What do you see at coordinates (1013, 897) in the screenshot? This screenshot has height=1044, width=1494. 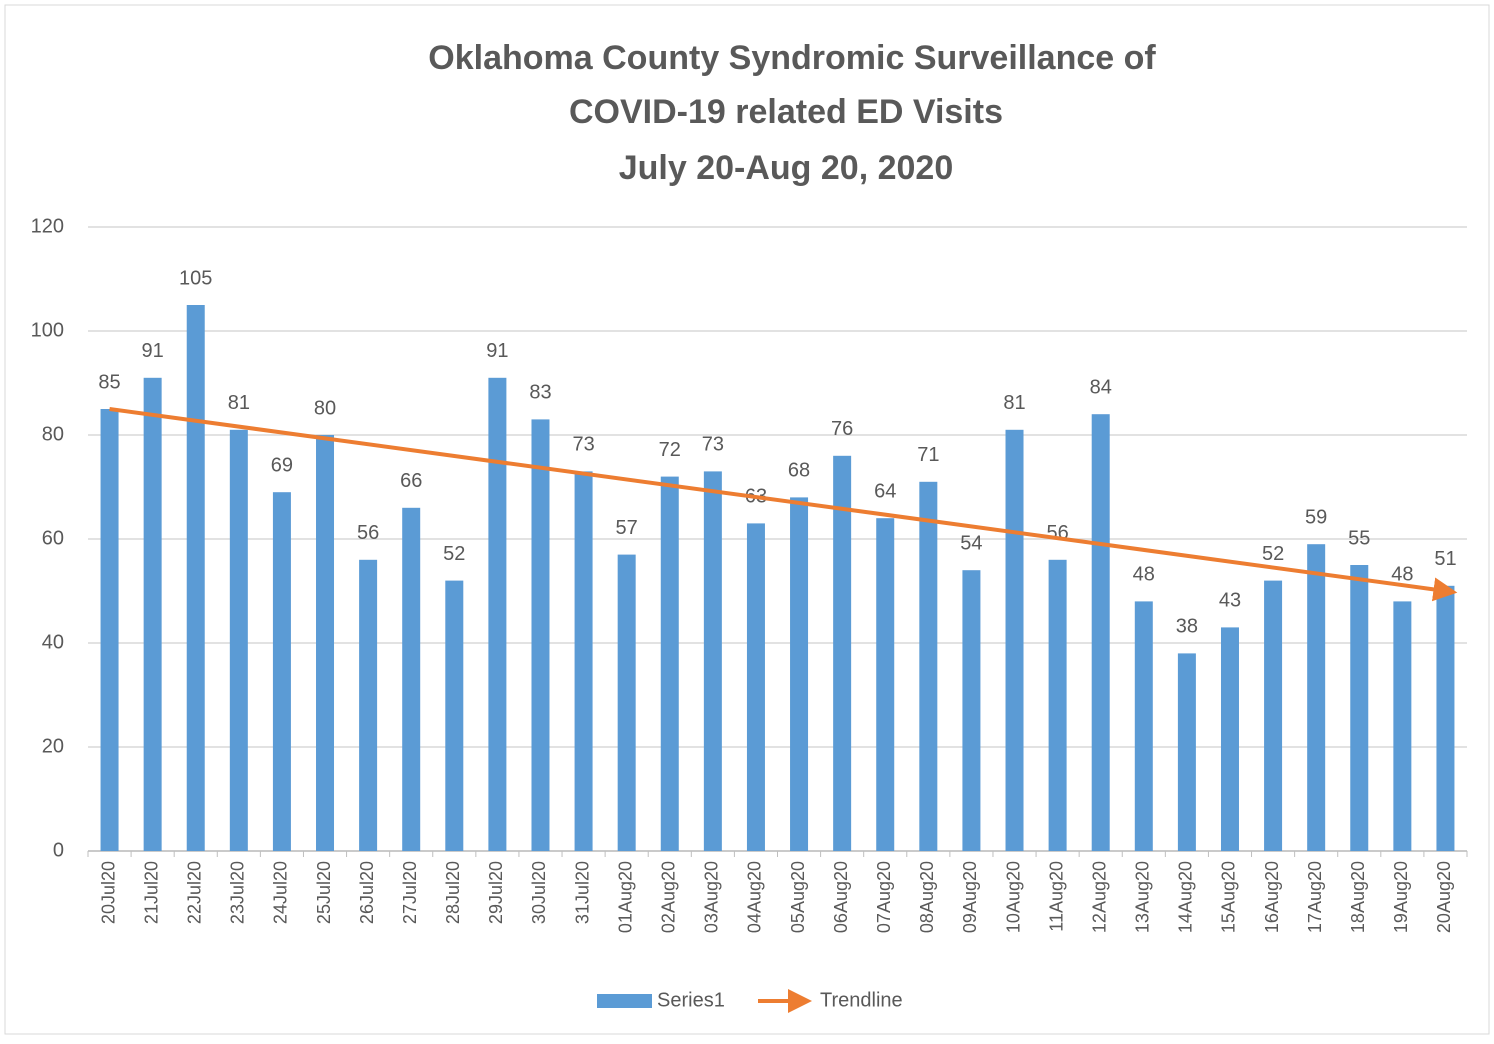 I see `x-tick-label: 10Aug20` at bounding box center [1013, 897].